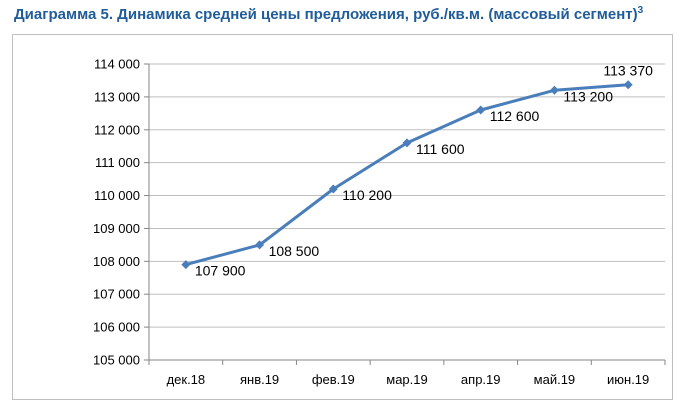  Describe the element at coordinates (116, 228) in the screenshot. I see `y-tick-label: 109 000` at that location.